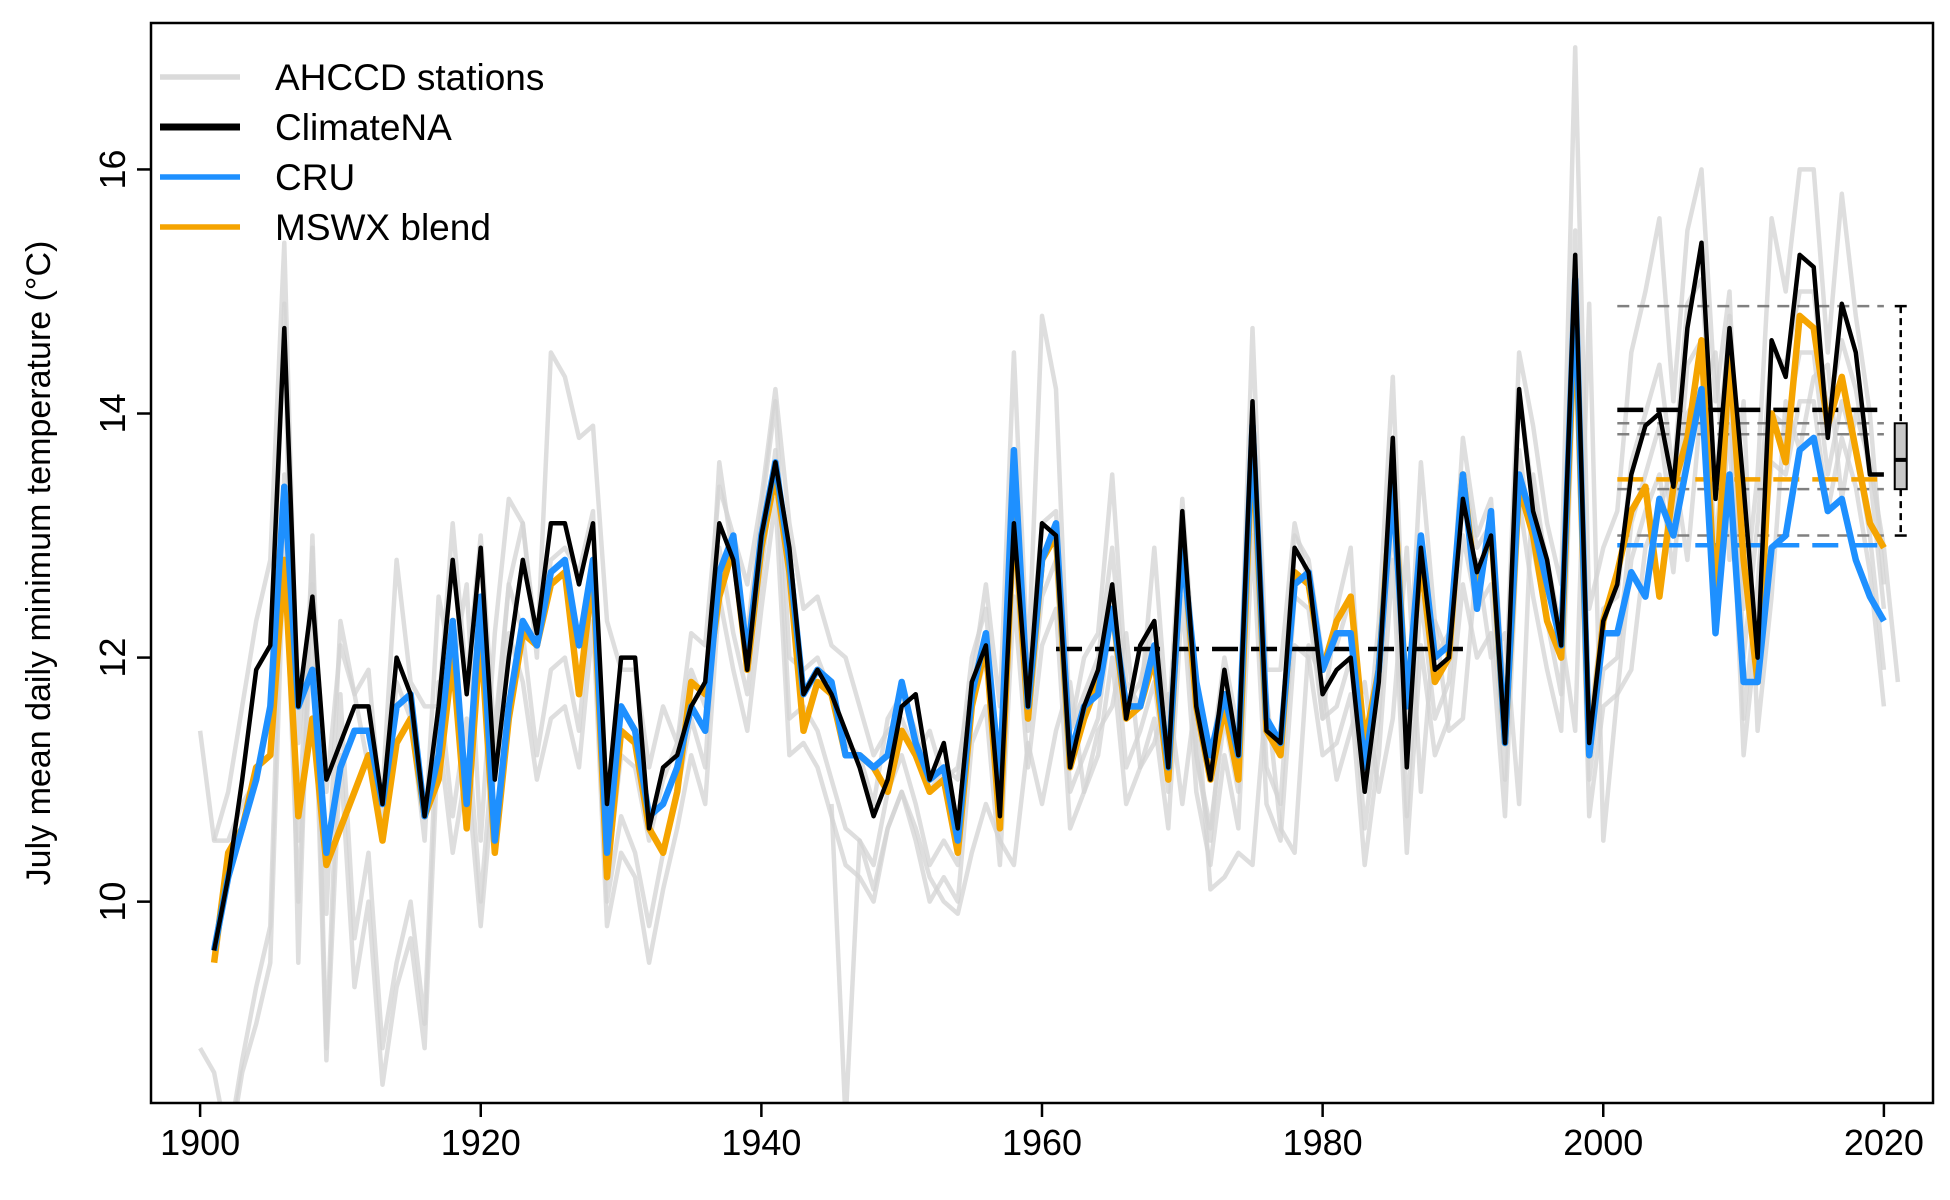 The image size is (1950, 1200). Describe the element at coordinates (1323, 1142) in the screenshot. I see `x-tick-label-1980: 1980` at that location.